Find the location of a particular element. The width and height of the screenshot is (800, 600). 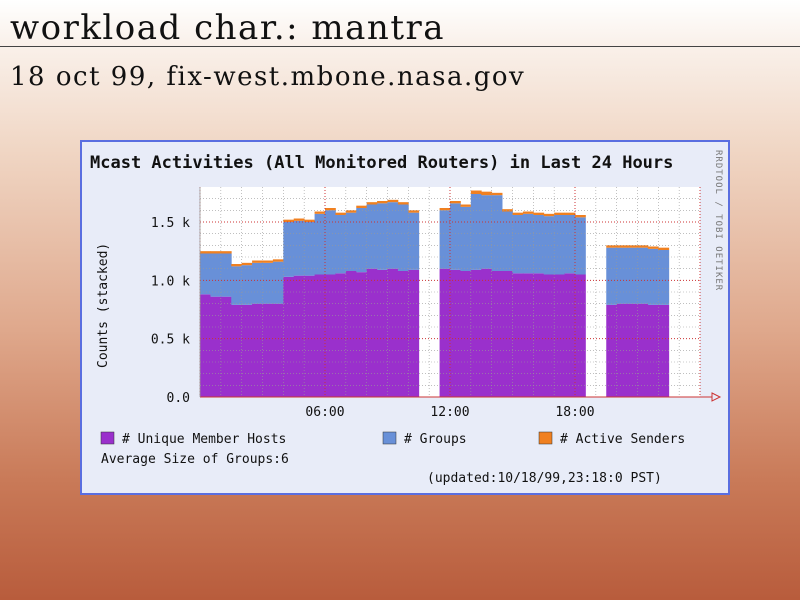

x-tick-label: 12:00 is located at coordinates (449, 412).